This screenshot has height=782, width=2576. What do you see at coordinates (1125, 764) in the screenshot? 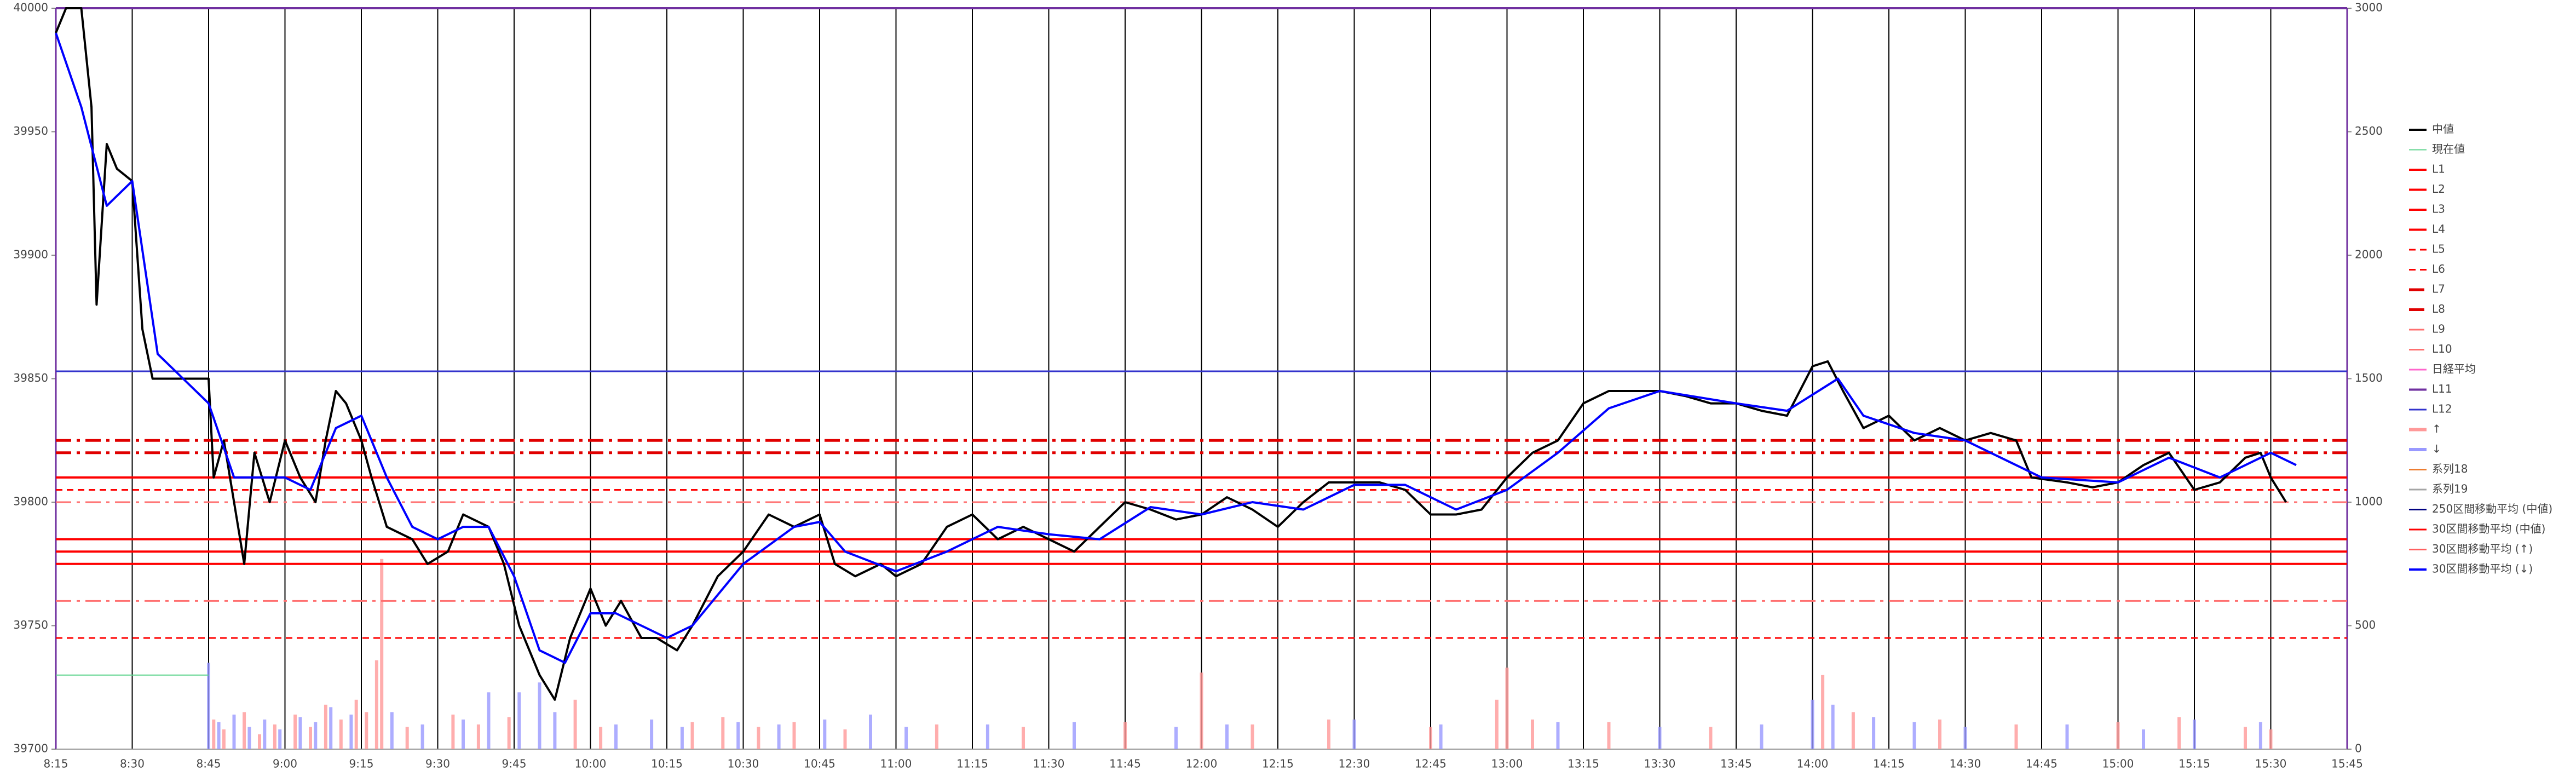
I see `x-tick-label: 11:45` at bounding box center [1125, 764].